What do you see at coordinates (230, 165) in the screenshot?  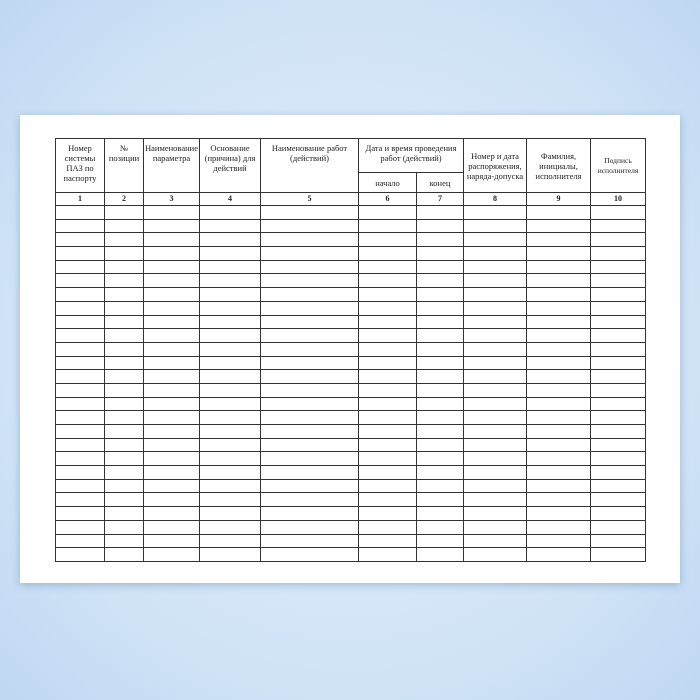 I see `header-reason: Основание (причина) для действий` at bounding box center [230, 165].